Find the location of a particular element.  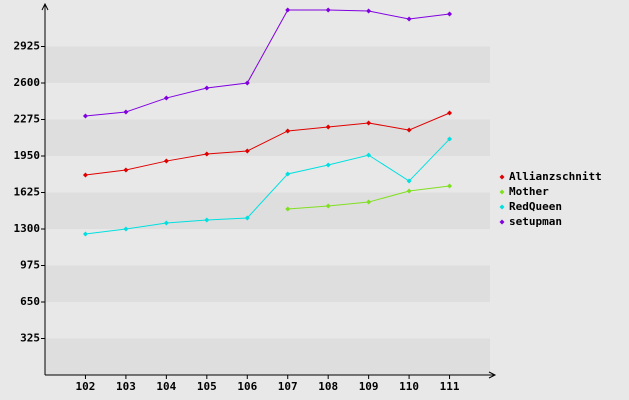

y-tick-label: 2925 is located at coordinates (27, 46).